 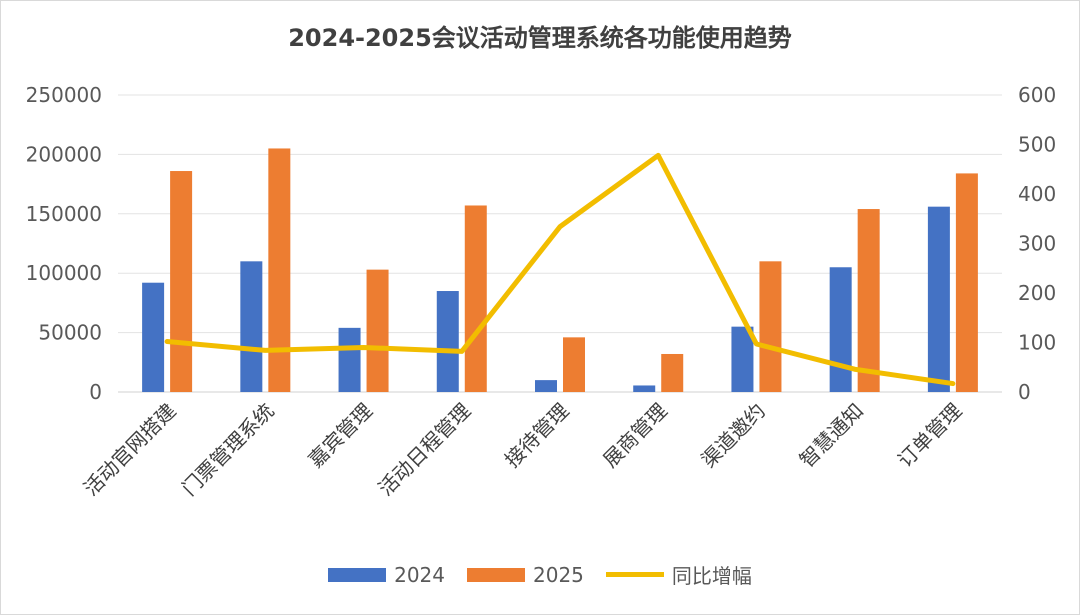 I want to click on category-label: 渠道邀约, so click(x=733, y=436).